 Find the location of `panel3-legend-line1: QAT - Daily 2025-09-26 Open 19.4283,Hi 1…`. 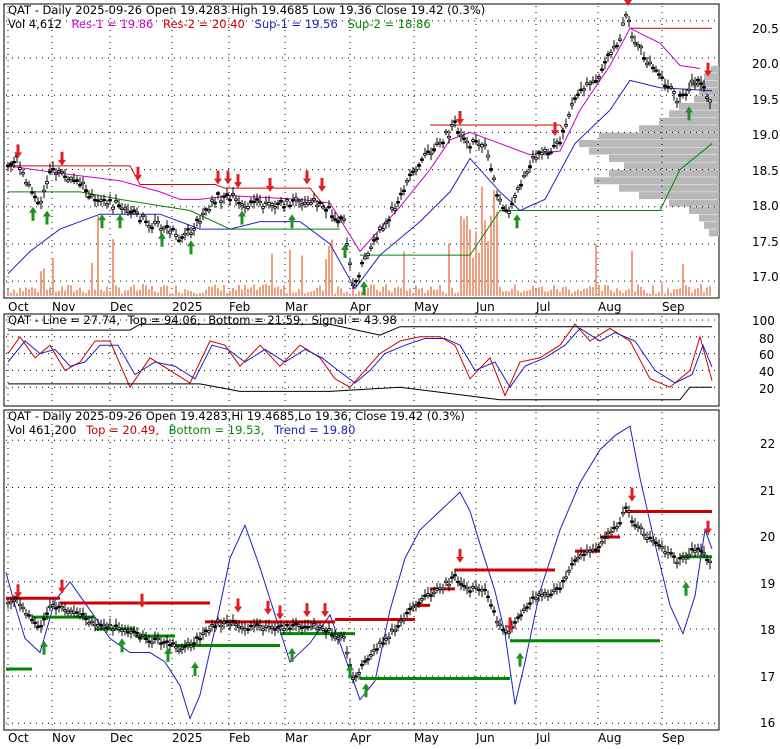

panel3-legend-line1: QAT - Daily 2025-09-26 Open 19.4283,Hi 1… is located at coordinates (236, 416).